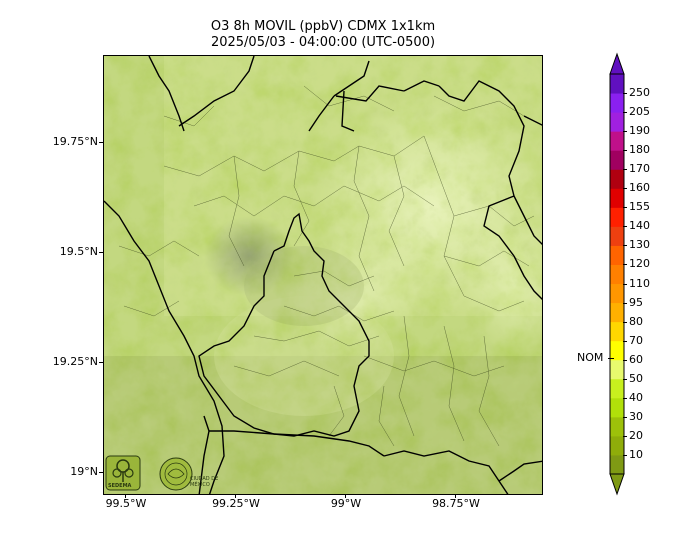 This screenshot has height=550, width=700. What do you see at coordinates (636, 416) in the screenshot?
I see `colorbar-label: 30` at bounding box center [636, 416].